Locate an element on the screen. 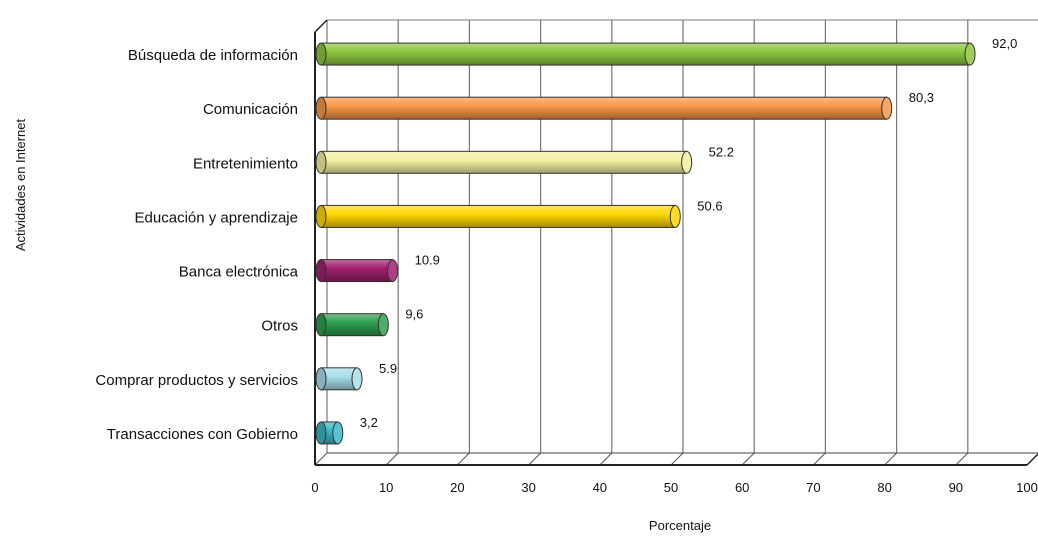  bar-otros is located at coordinates (352, 325).